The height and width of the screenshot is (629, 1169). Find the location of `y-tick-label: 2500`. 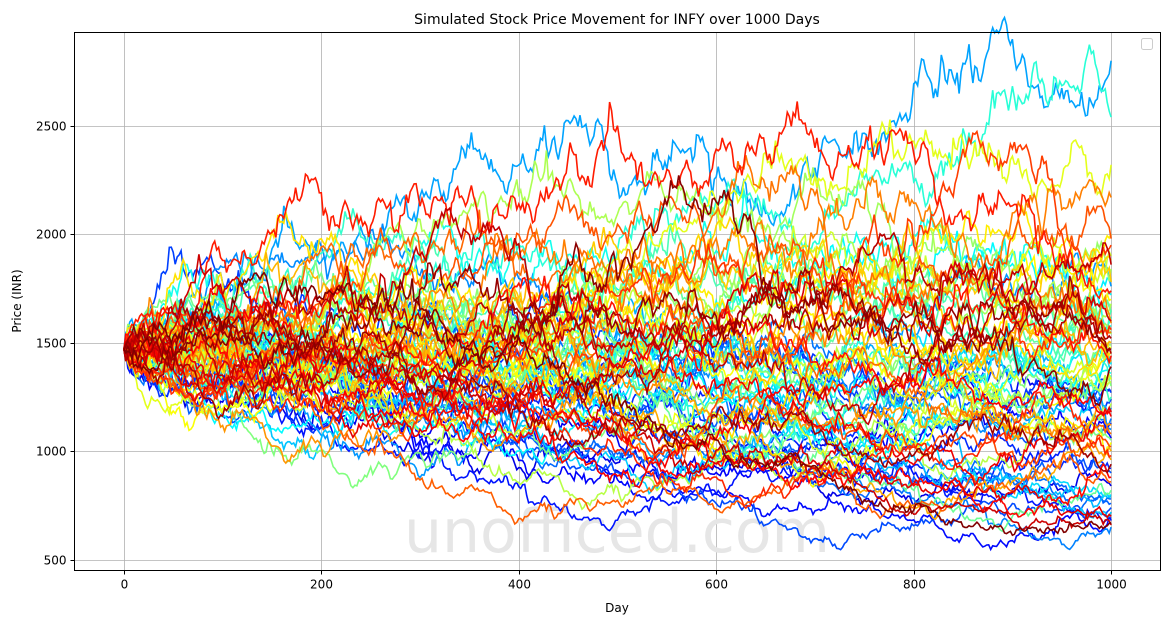

y-tick-label: 2500 is located at coordinates (51, 127).